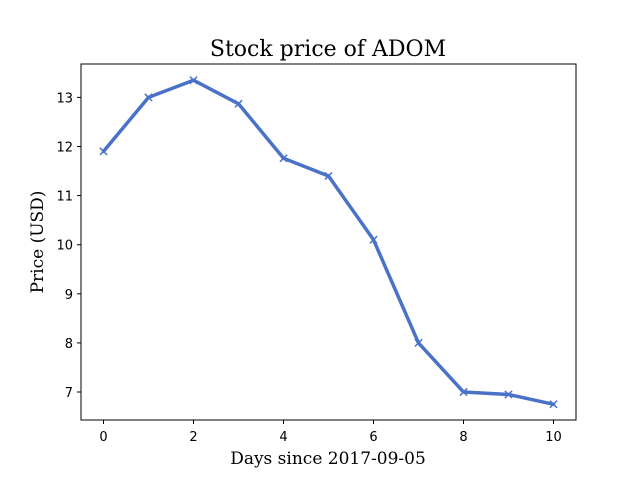 This screenshot has height=480, width=640. What do you see at coordinates (553, 437) in the screenshot?
I see `x-tick-label: 10` at bounding box center [553, 437].